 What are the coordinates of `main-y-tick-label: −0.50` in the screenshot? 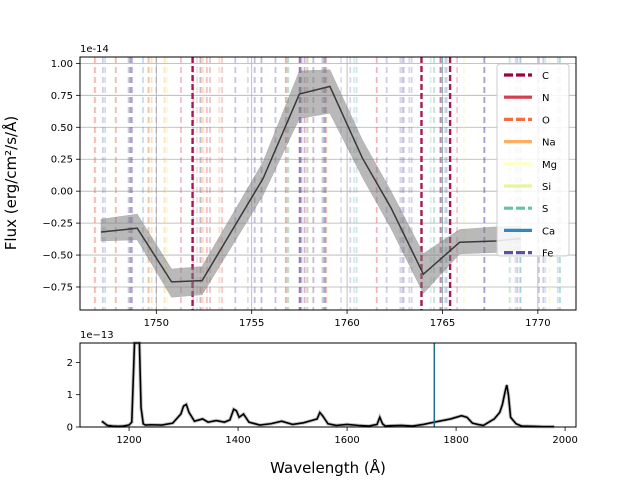 It's located at (57, 256).